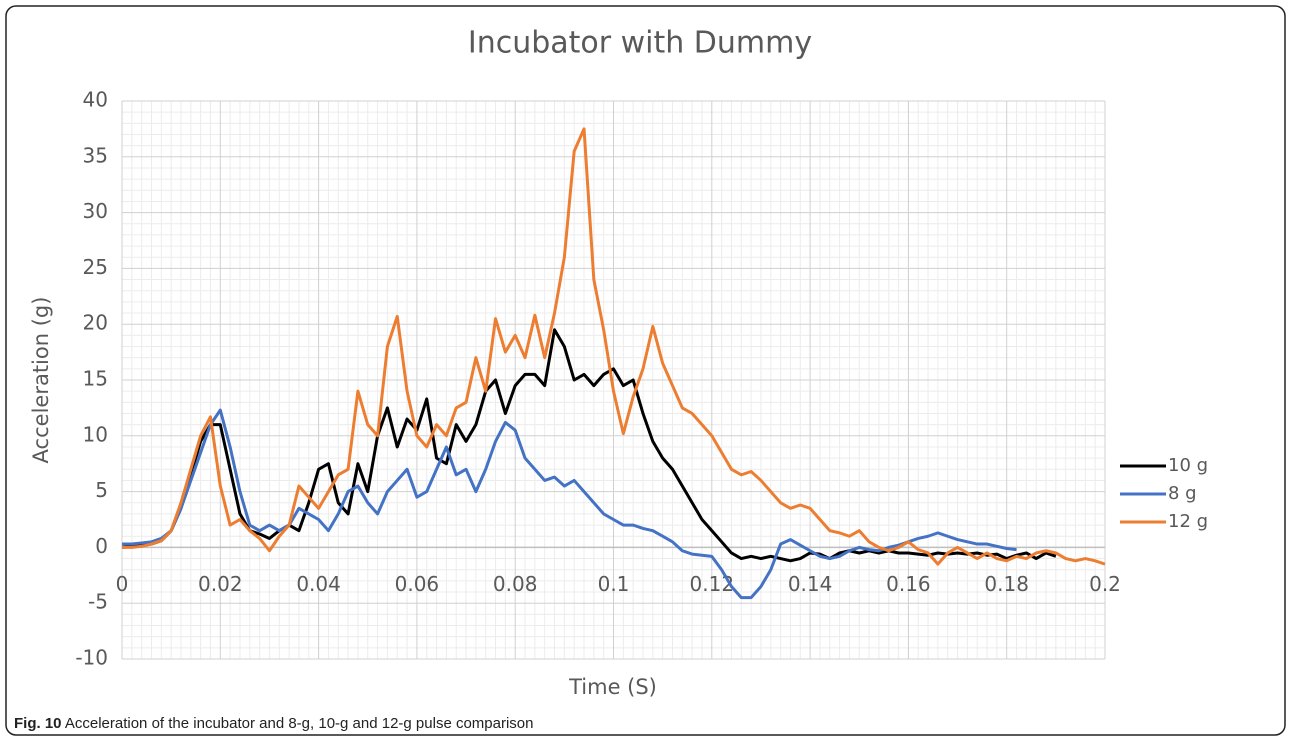 The width and height of the screenshot is (1292, 745). Describe the element at coordinates (95, 267) in the screenshot. I see `y-tick-label: 25` at that location.